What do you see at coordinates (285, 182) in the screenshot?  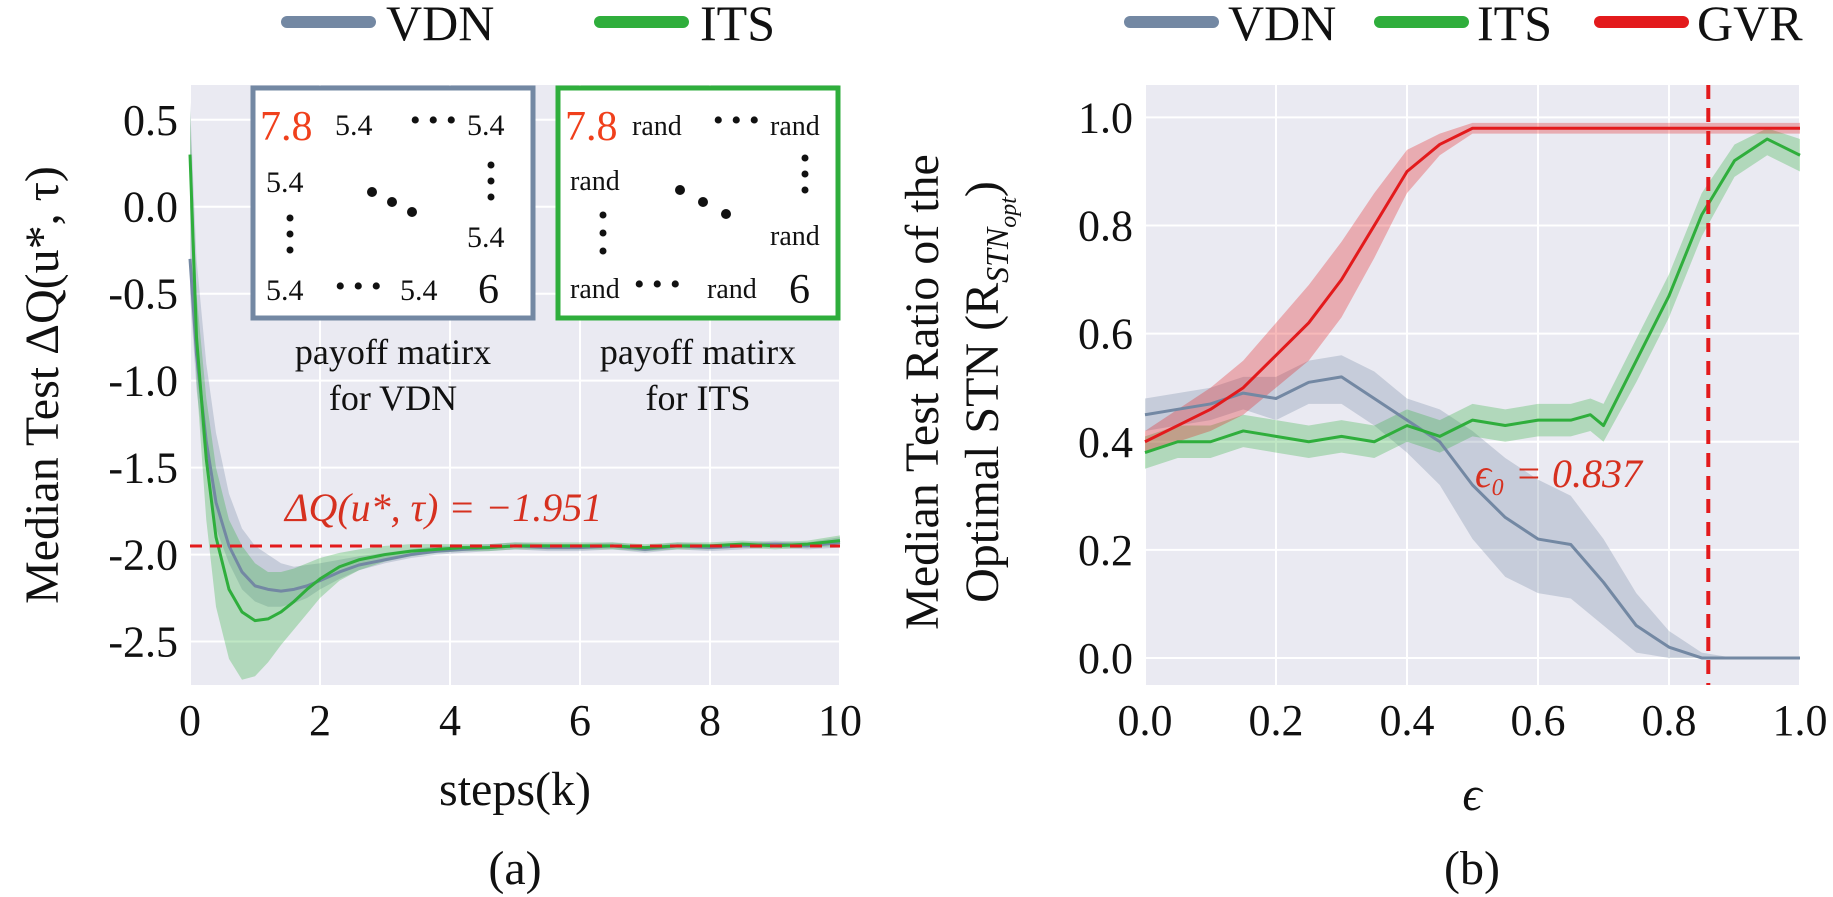 I see `inset-vdn-mid-left: 5.4` at bounding box center [285, 182].